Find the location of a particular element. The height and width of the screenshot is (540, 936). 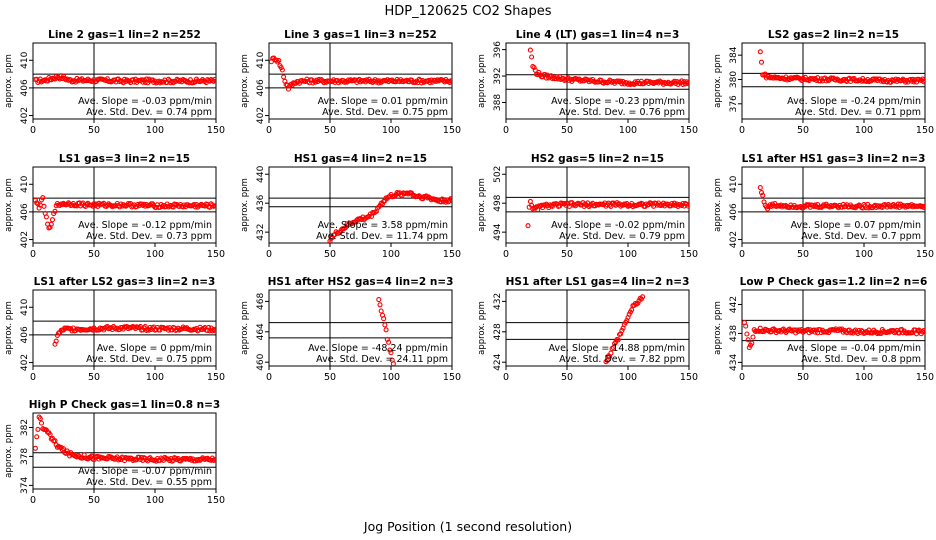

y-tick-label: 468 is located at coordinates (261, 301).